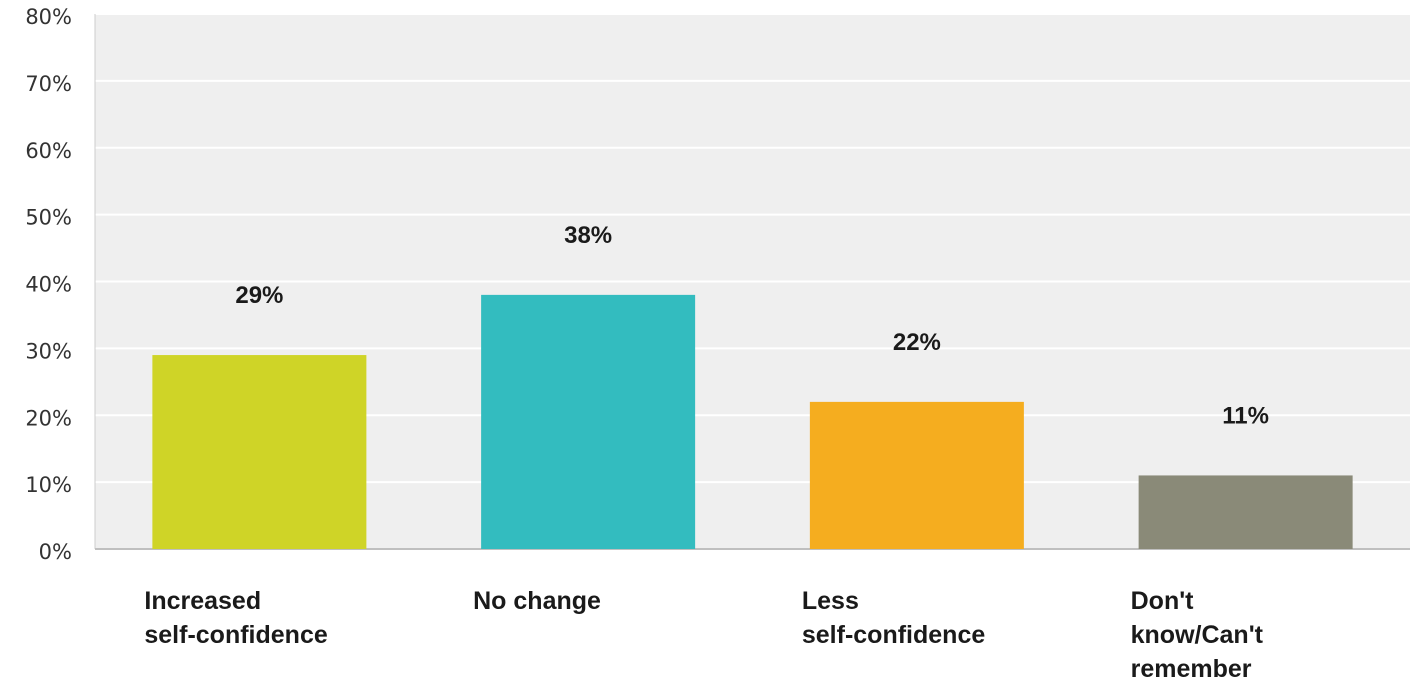 Image resolution: width=1410 pixels, height=680 pixels. I want to click on data-label: 22%, so click(917, 342).